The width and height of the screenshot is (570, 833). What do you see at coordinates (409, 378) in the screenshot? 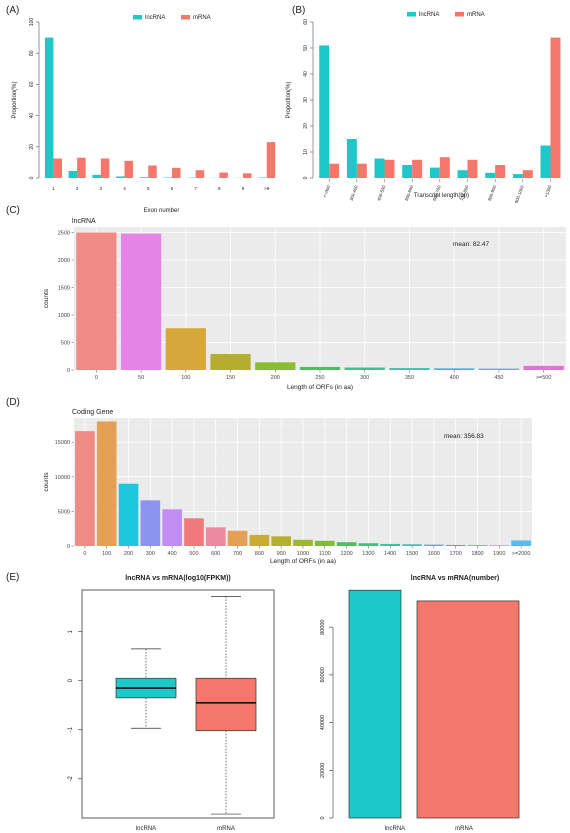
I see `chart-c-x-tick-label: 350` at bounding box center [409, 378].